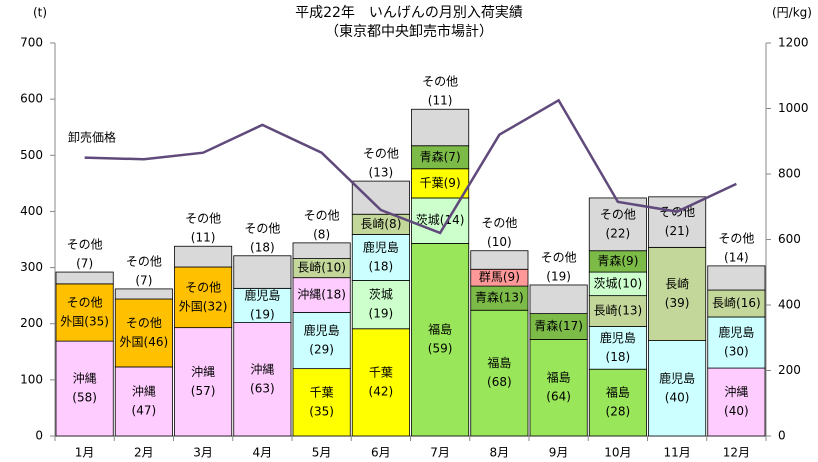  What do you see at coordinates (793, 43) in the screenshot?
I see `y2-tick-label: 1200` at bounding box center [793, 43].